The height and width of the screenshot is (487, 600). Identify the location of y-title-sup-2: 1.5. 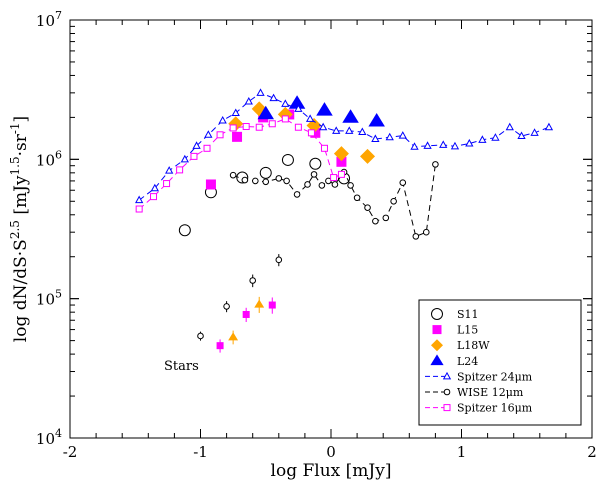
(15, 165).